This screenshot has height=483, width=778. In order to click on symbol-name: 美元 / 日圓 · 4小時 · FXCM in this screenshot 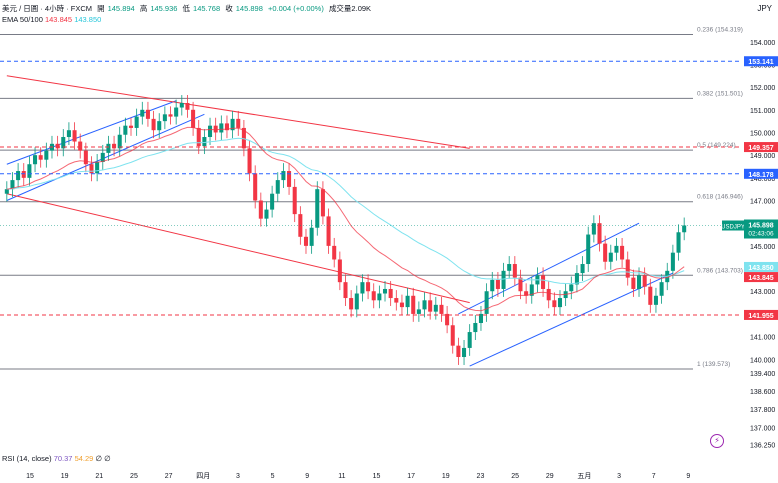, I will do `click(47, 8)`.